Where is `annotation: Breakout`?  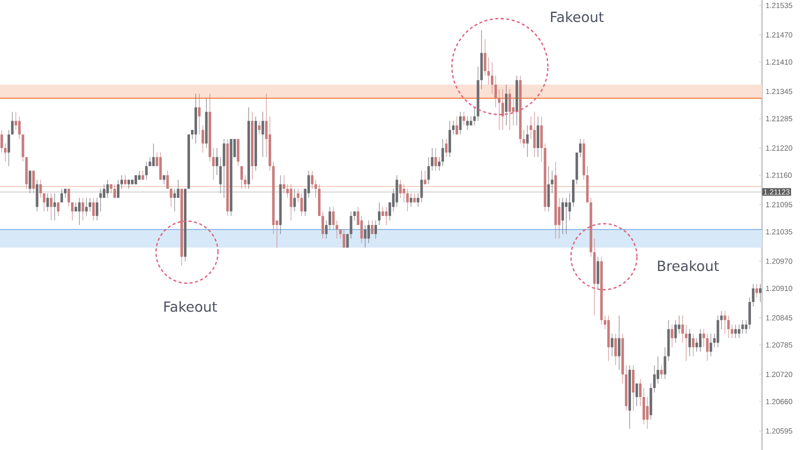
annotation: Breakout is located at coordinates (688, 266).